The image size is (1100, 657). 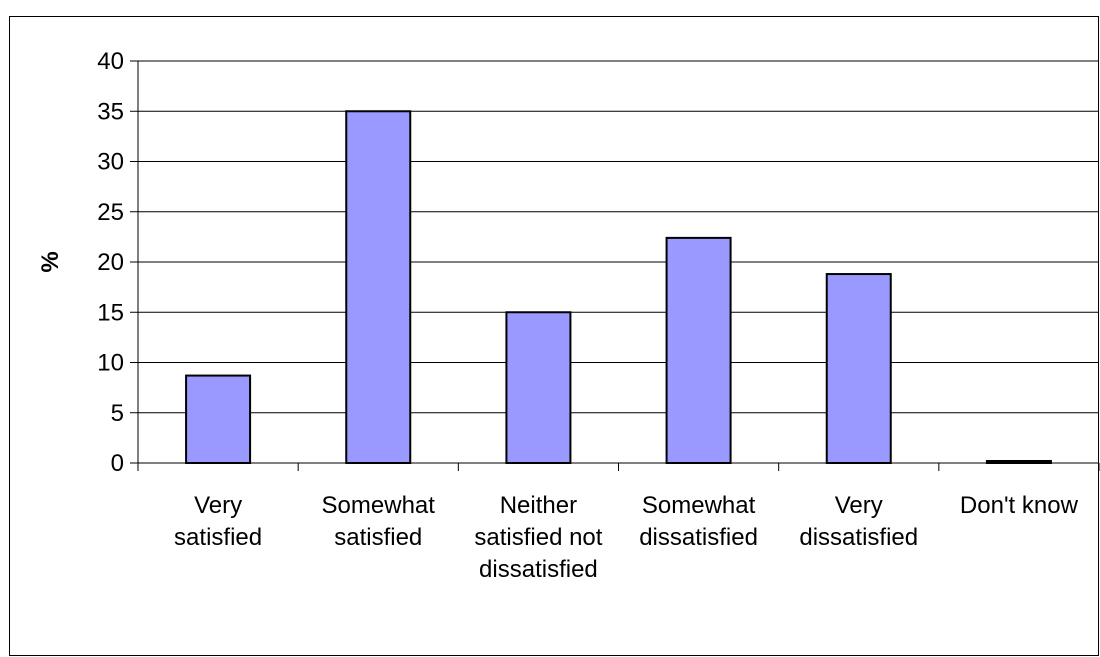 What do you see at coordinates (110, 61) in the screenshot?
I see `y-tick-label: 40` at bounding box center [110, 61].